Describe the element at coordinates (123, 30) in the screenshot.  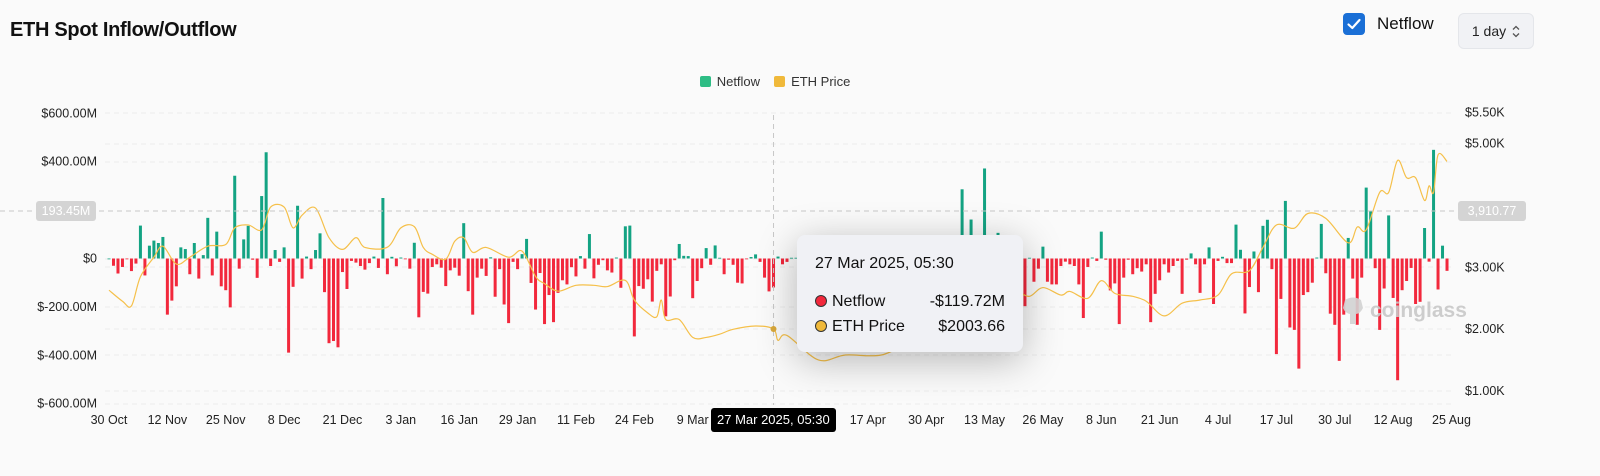
I see `page-title: ETH Spot Inflow/Outflow` at that location.